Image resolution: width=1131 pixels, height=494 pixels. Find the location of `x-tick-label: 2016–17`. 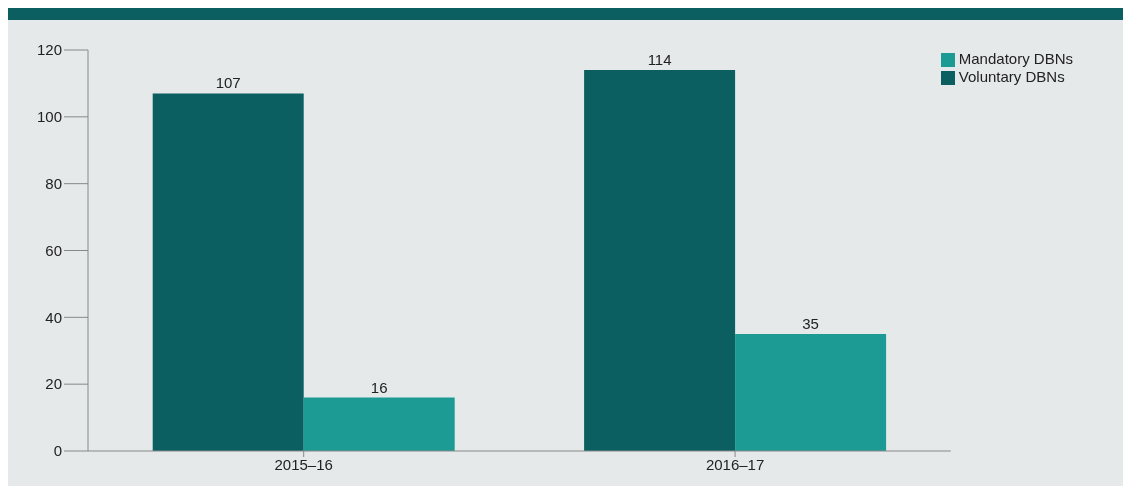

x-tick-label: 2016–17 is located at coordinates (735, 464).